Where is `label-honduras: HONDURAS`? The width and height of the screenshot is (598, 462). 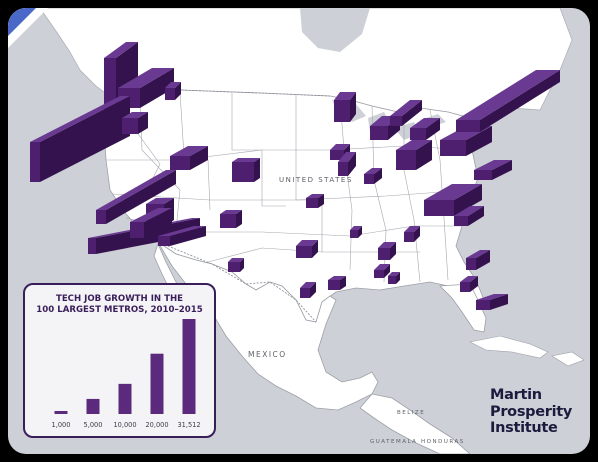 label-honduras: HONDURAS is located at coordinates (443, 442).